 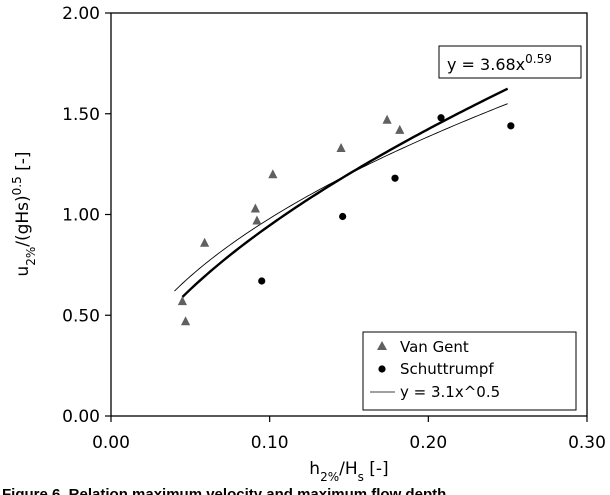 What do you see at coordinates (81, 417) in the screenshot?
I see `y-tick-label: 0.00` at bounding box center [81, 417].